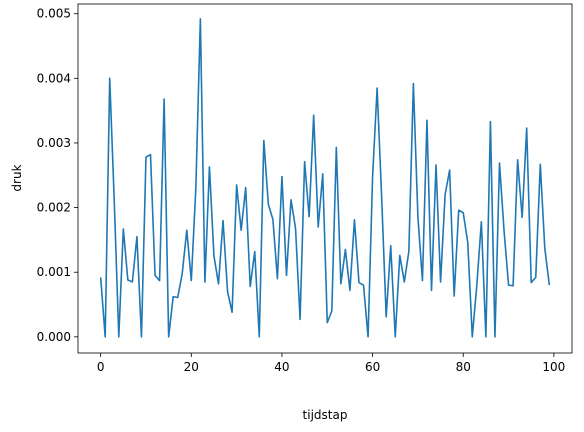 This screenshot has height=432, width=584. I want to click on x-axis-label: tijdstap, so click(325, 415).